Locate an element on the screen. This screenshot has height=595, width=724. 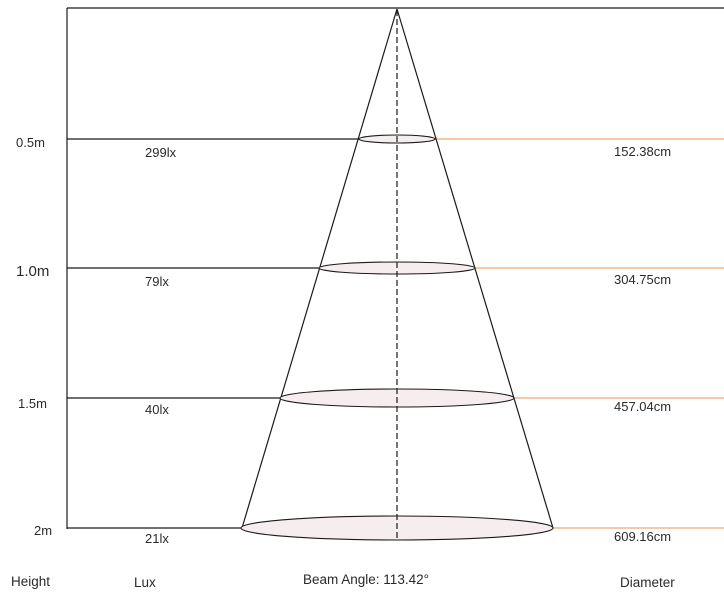
height-column-caption: Height is located at coordinates (30, 581).